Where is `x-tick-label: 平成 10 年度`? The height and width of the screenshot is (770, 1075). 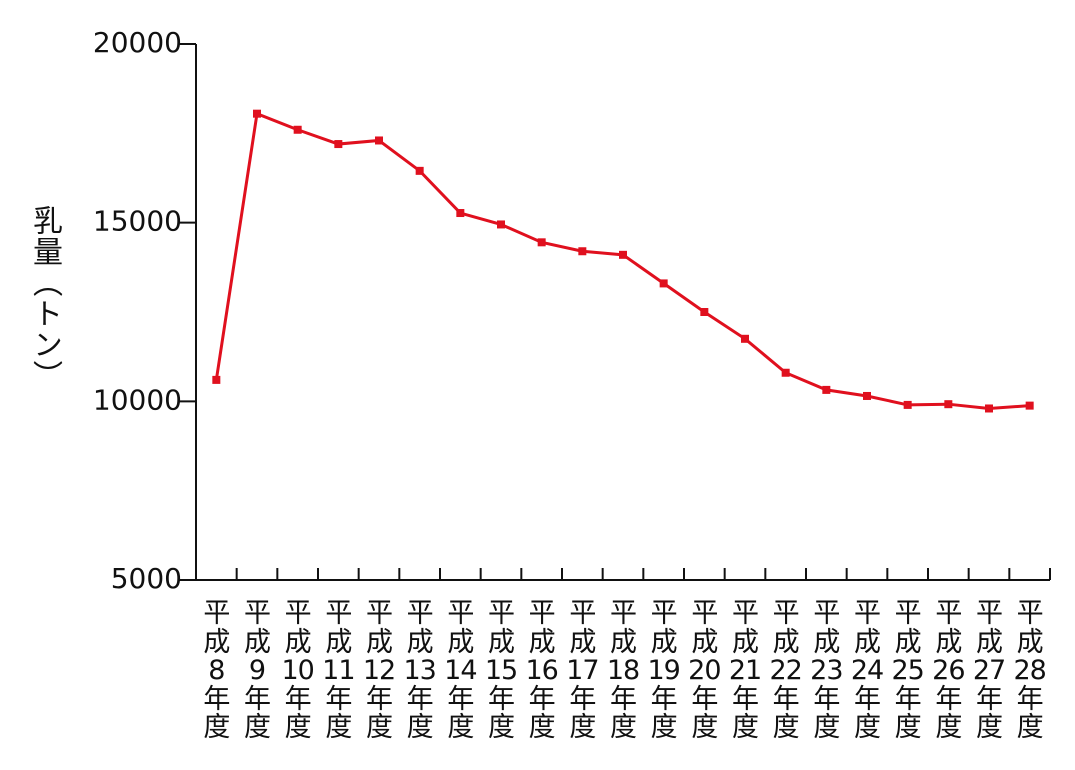 x-tick-label: 平成 10 年度 is located at coordinates (297, 670).